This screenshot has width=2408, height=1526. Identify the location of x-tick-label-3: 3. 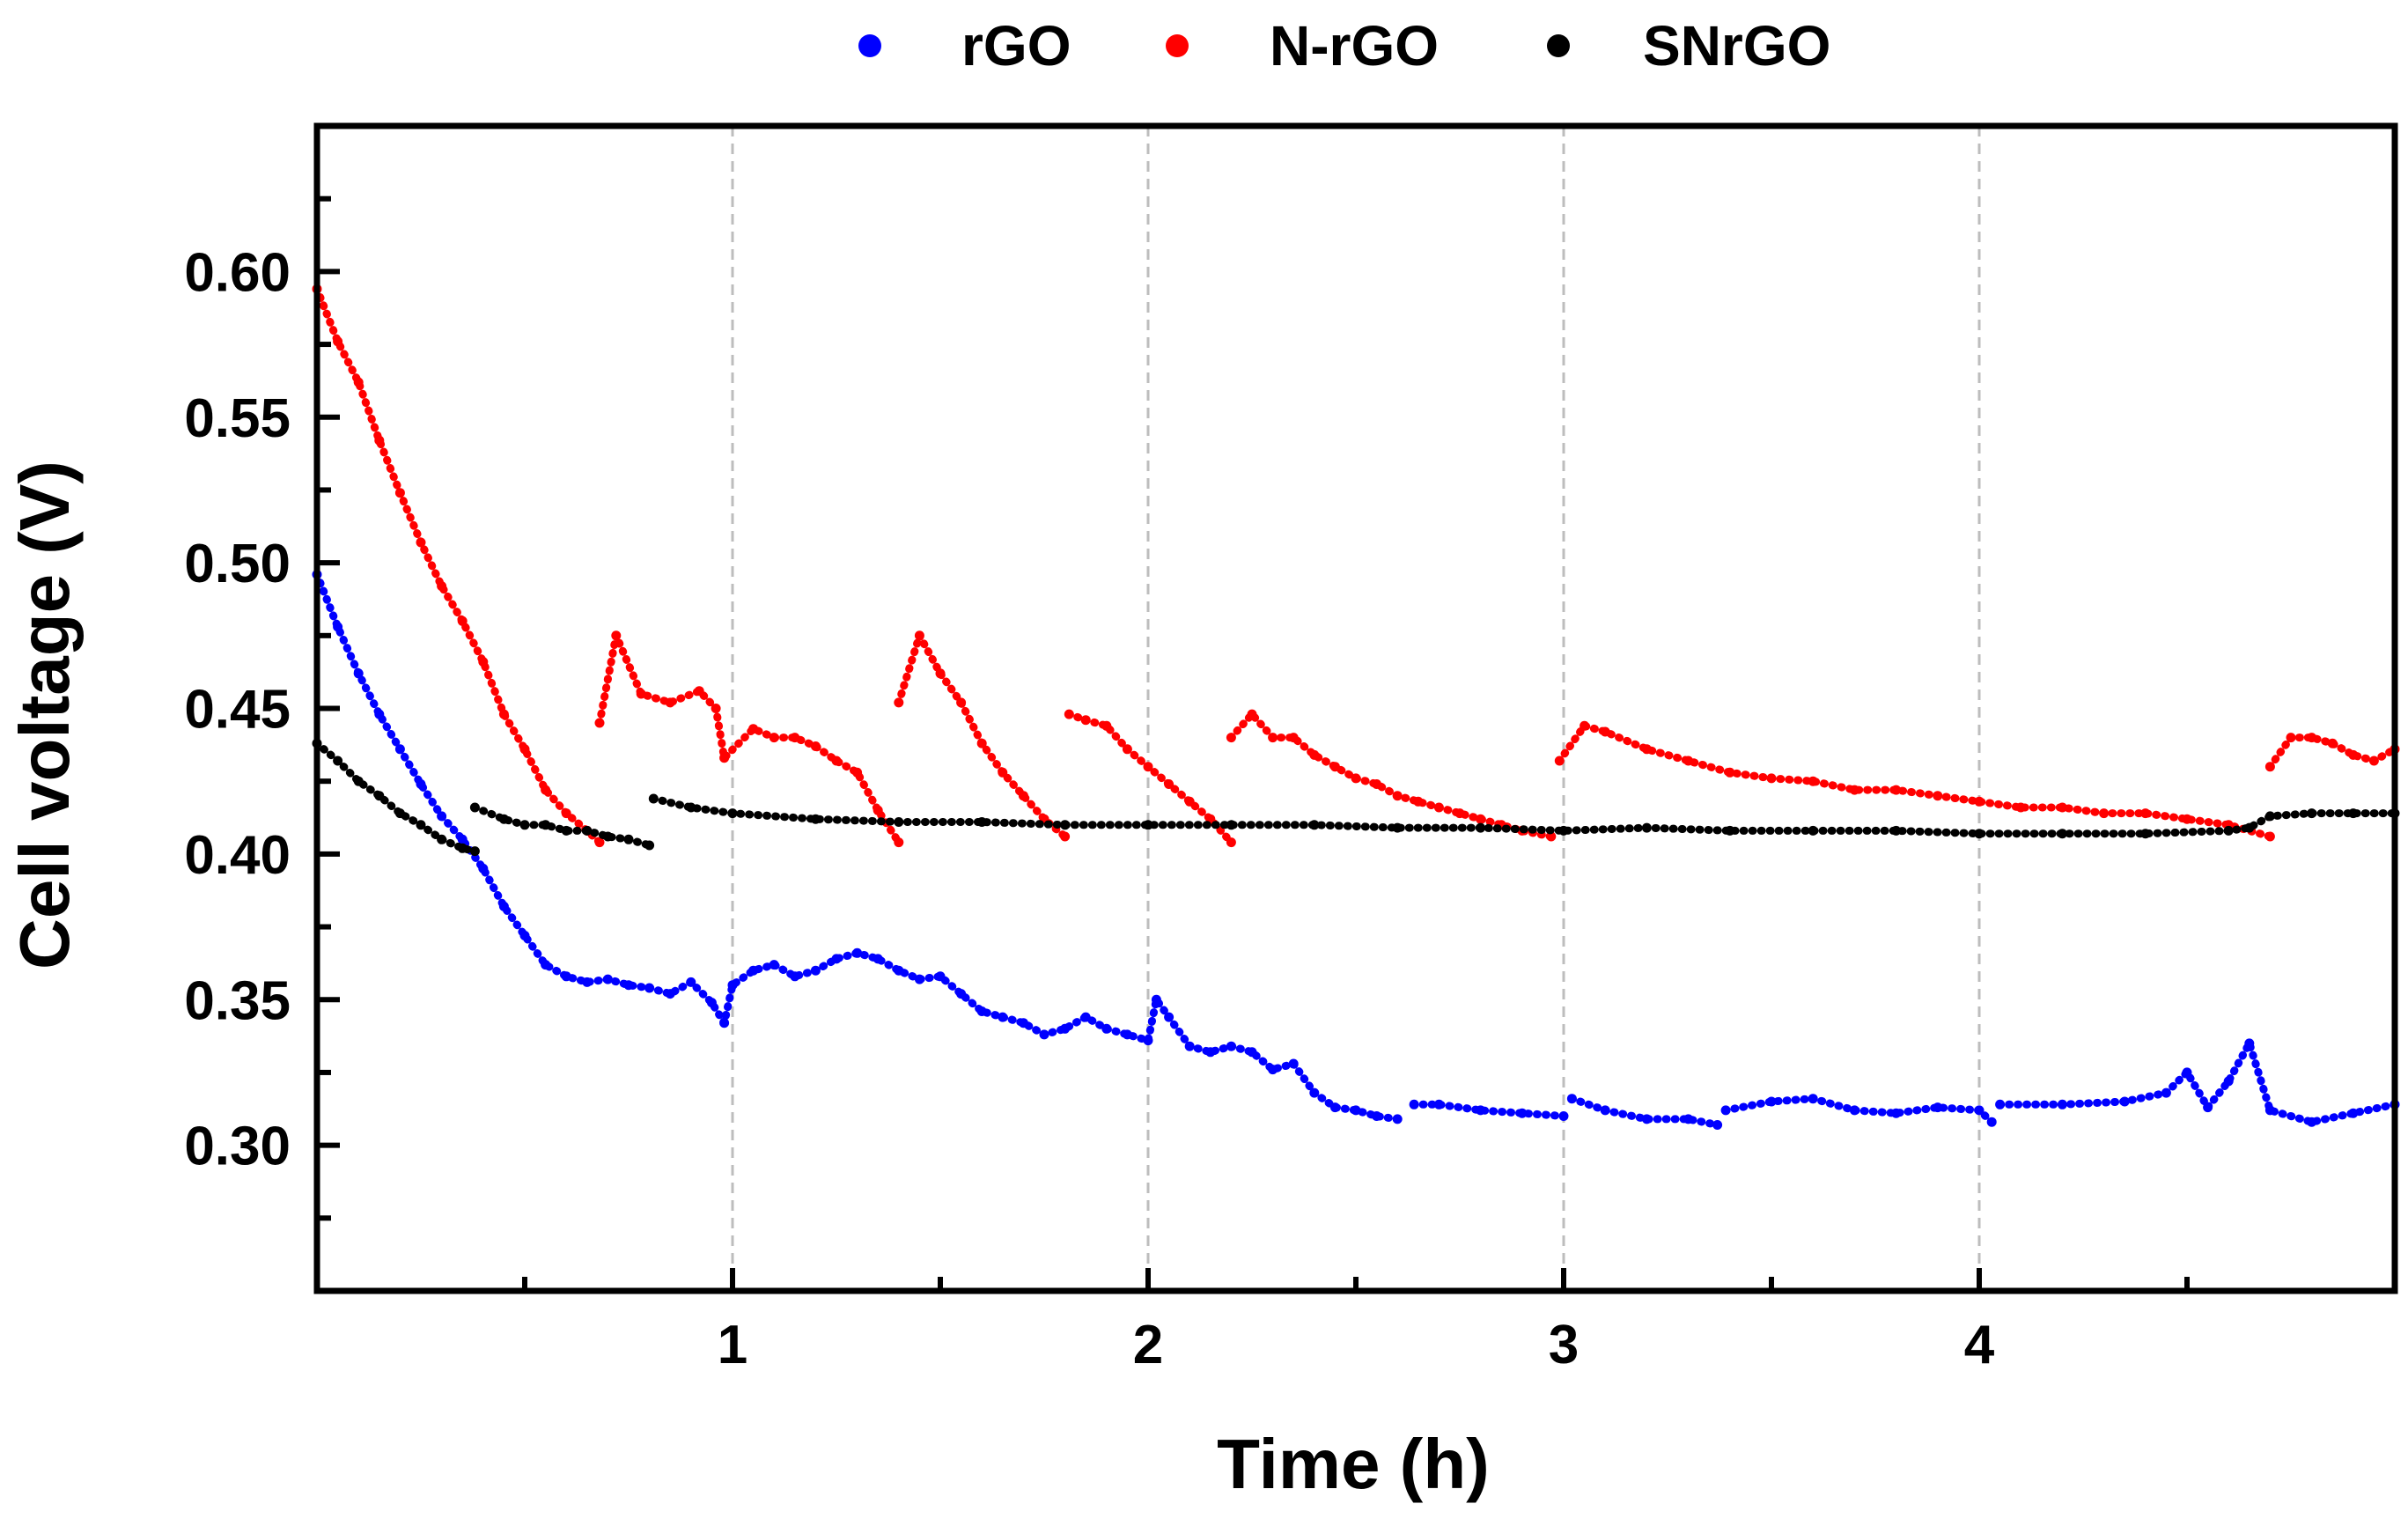
(1564, 1345).